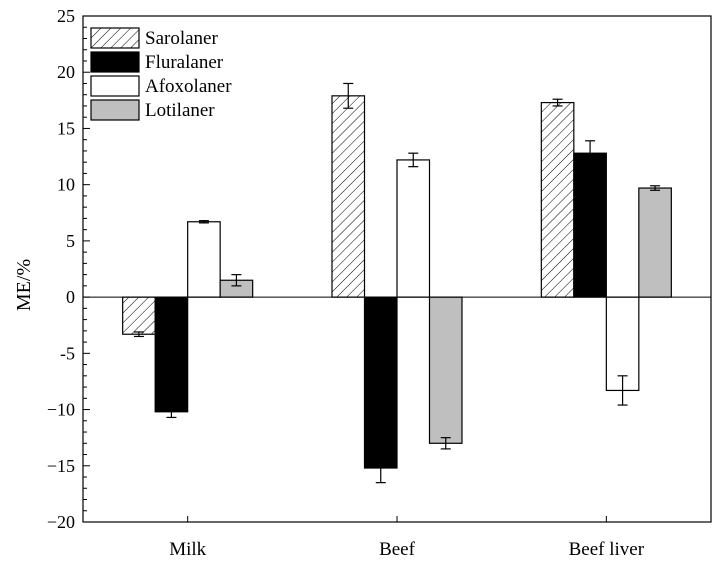 This screenshot has height=564, width=722. I want to click on y-tick-label: 20, so click(66, 72).